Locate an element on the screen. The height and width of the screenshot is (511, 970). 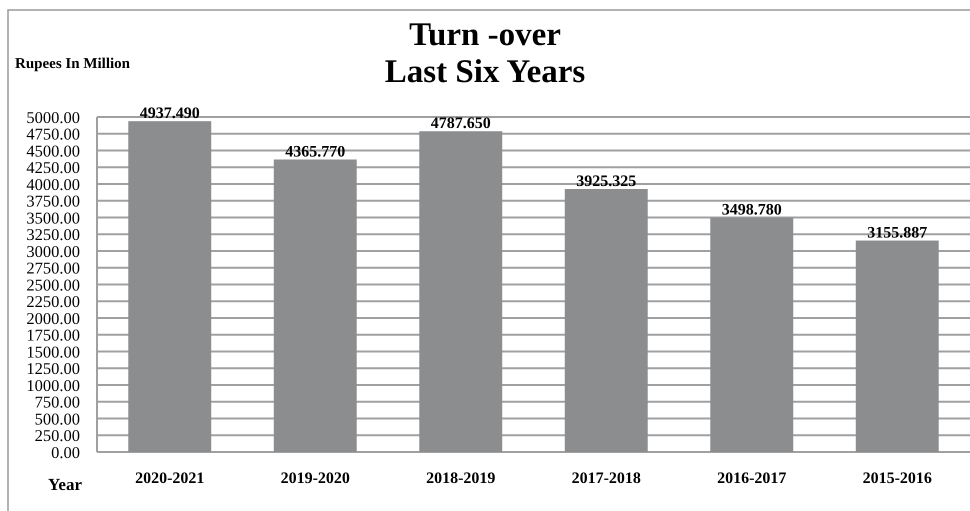
chart-title: Turn -over Last Six Years is located at coordinates (485, 53).